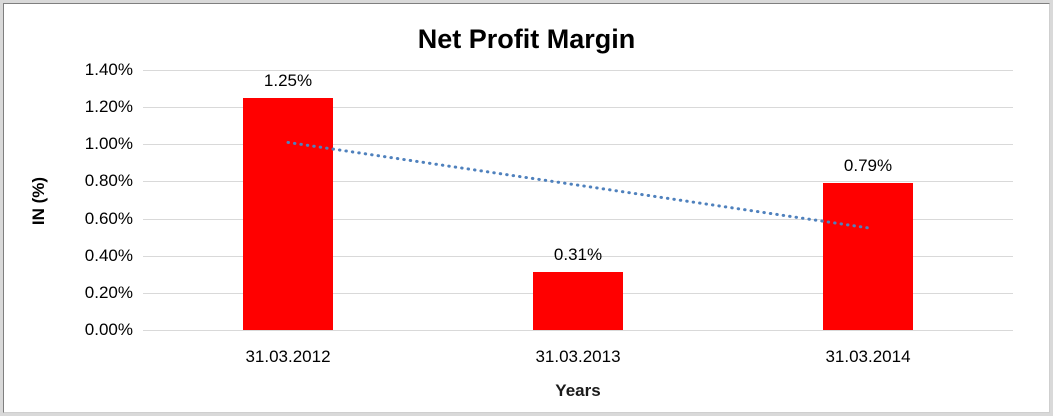 The height and width of the screenshot is (416, 1053). What do you see at coordinates (108, 292) in the screenshot?
I see `y-tick-label: 0.20%` at bounding box center [108, 292].